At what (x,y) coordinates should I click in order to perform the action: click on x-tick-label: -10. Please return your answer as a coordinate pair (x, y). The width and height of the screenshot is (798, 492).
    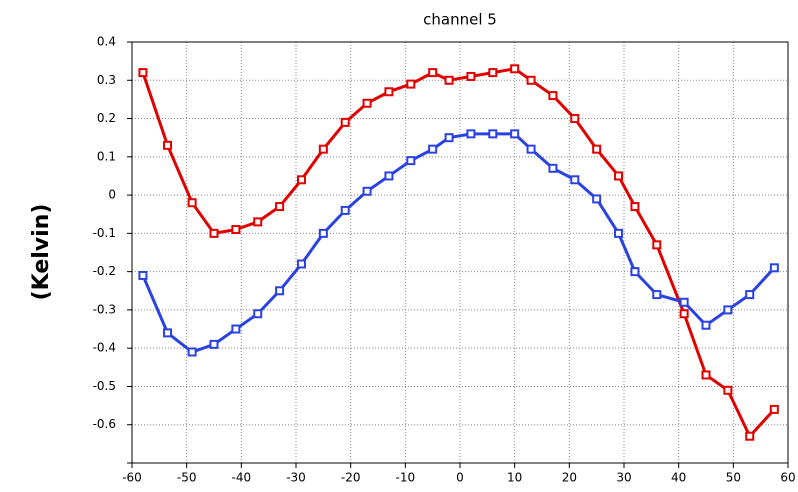
    Looking at the image, I should click on (406, 478).